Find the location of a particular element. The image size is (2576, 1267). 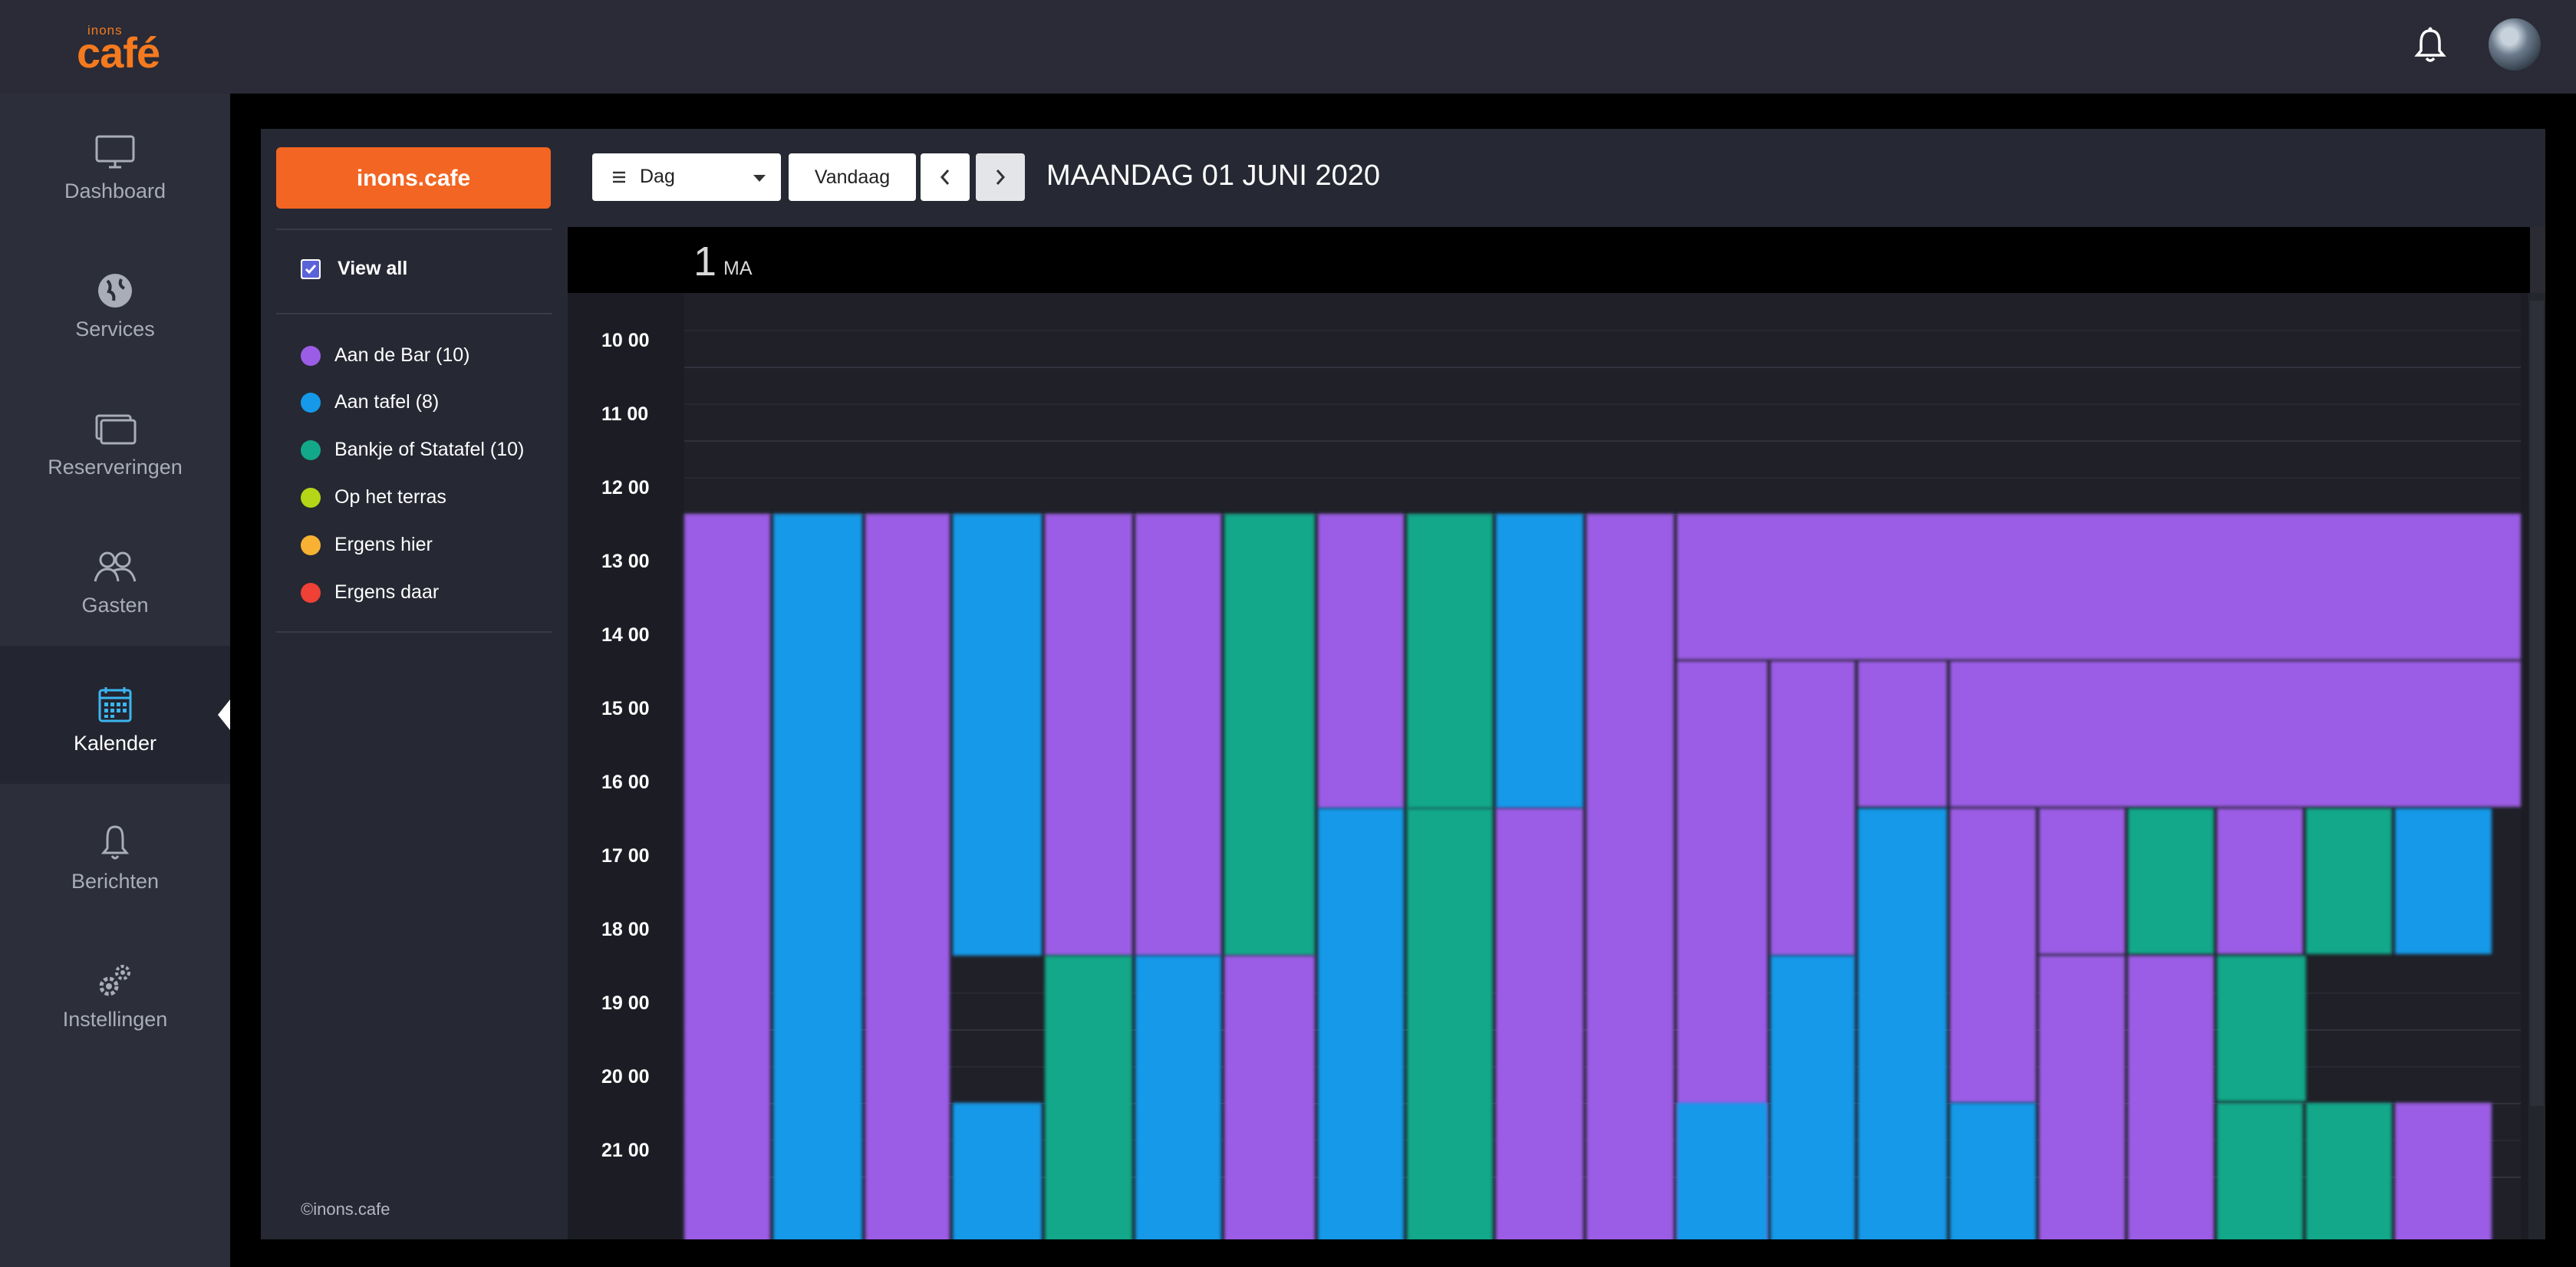

sidebar-item-kalender: Kalender is located at coordinates (115, 715).